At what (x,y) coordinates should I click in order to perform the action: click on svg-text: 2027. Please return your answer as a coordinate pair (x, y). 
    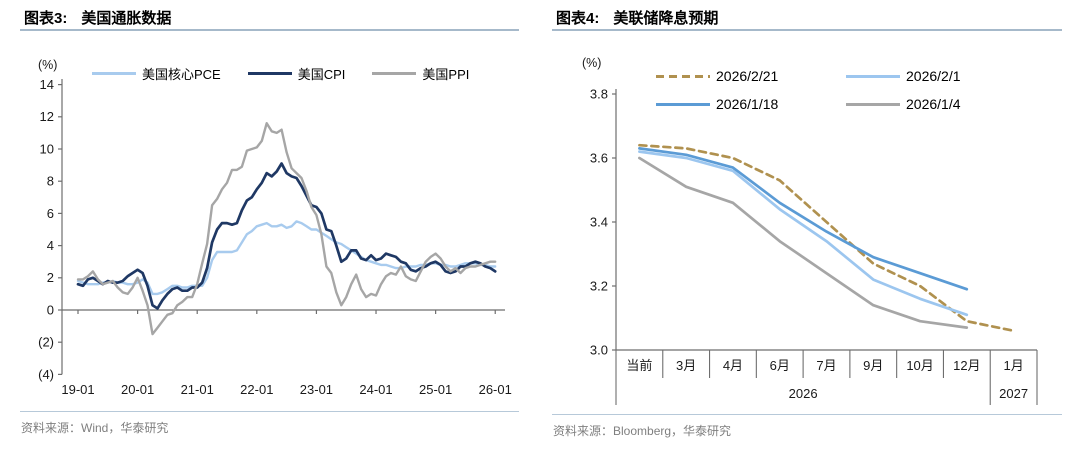
    Looking at the image, I should click on (1013, 393).